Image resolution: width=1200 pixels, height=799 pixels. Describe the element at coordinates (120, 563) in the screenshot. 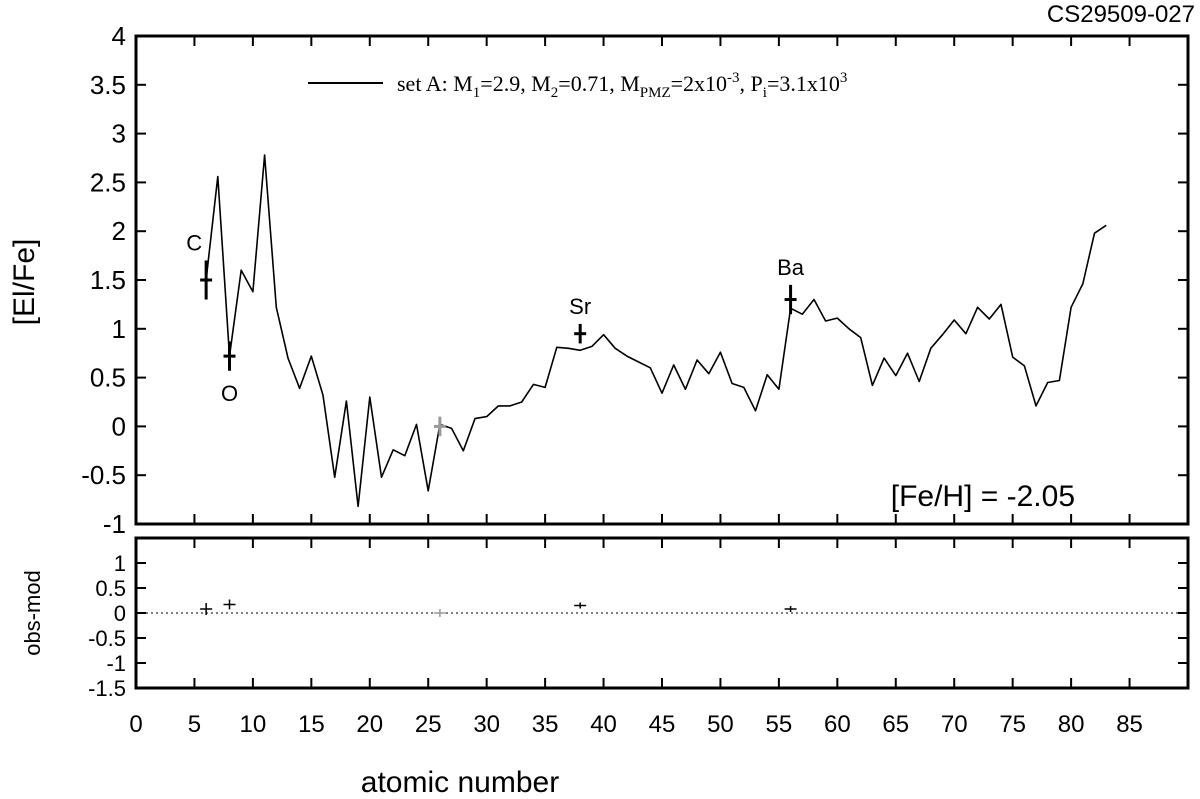

I see `bottom-y-tick-label: 1` at that location.